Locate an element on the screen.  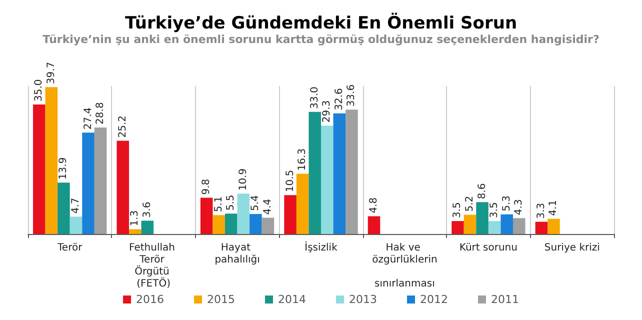
legend-label: 2012 is located at coordinates (434, 299).